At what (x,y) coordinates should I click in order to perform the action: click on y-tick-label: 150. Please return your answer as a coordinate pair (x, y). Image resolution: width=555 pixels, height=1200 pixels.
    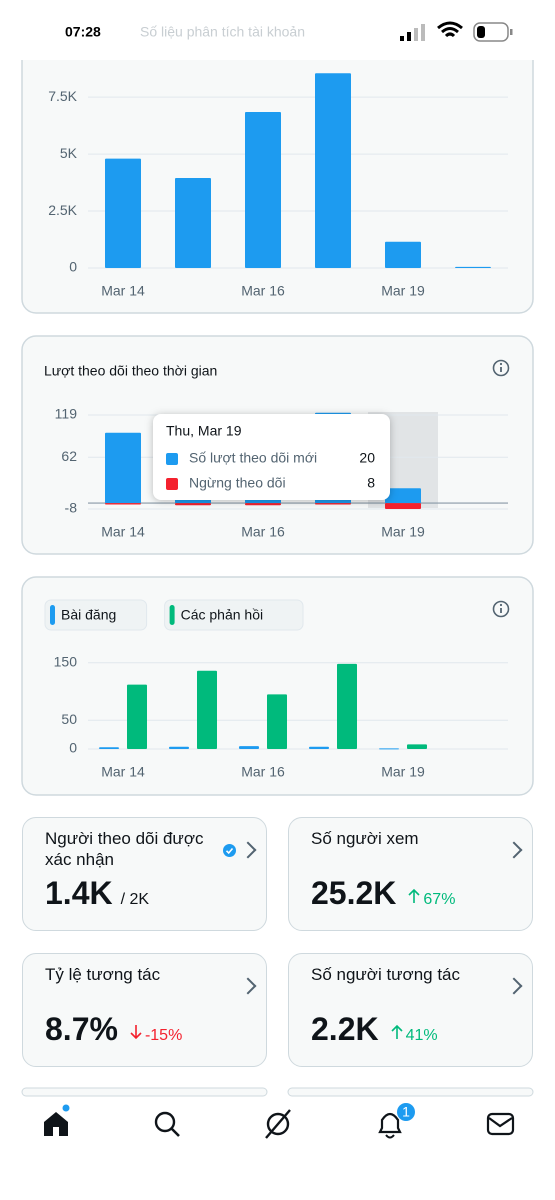
    Looking at the image, I should click on (66, 661).